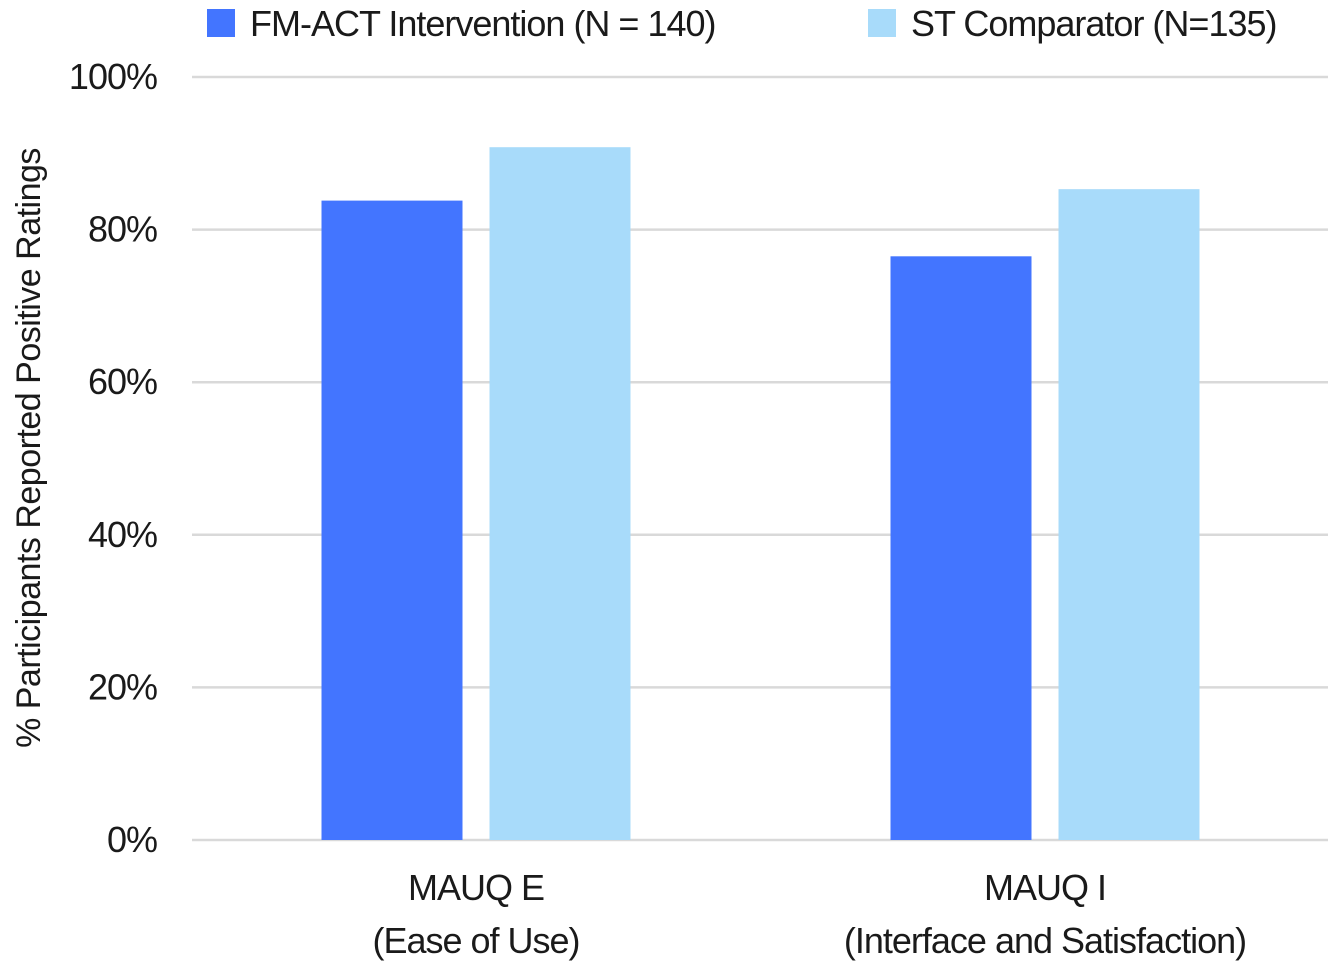 The width and height of the screenshot is (1328, 969). I want to click on x-tick-label: MAUQ E, so click(476, 887).